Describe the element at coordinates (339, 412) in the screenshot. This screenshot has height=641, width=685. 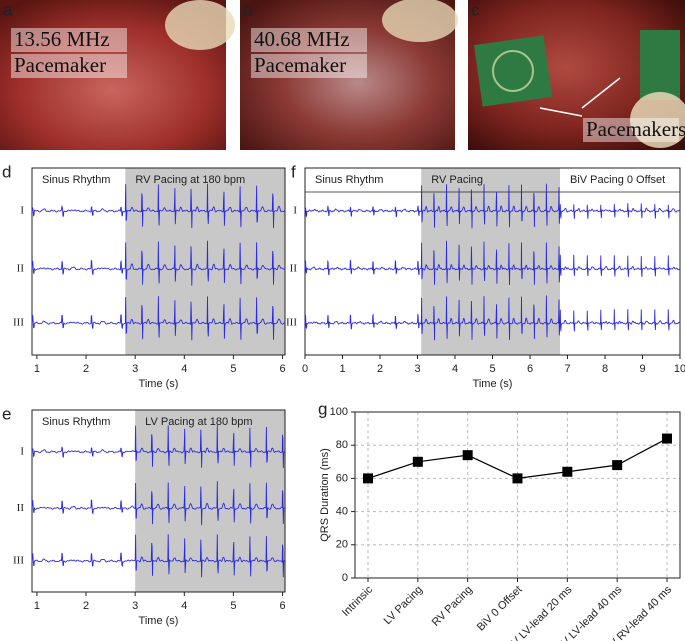
I see `y-tick-label: 100` at that location.